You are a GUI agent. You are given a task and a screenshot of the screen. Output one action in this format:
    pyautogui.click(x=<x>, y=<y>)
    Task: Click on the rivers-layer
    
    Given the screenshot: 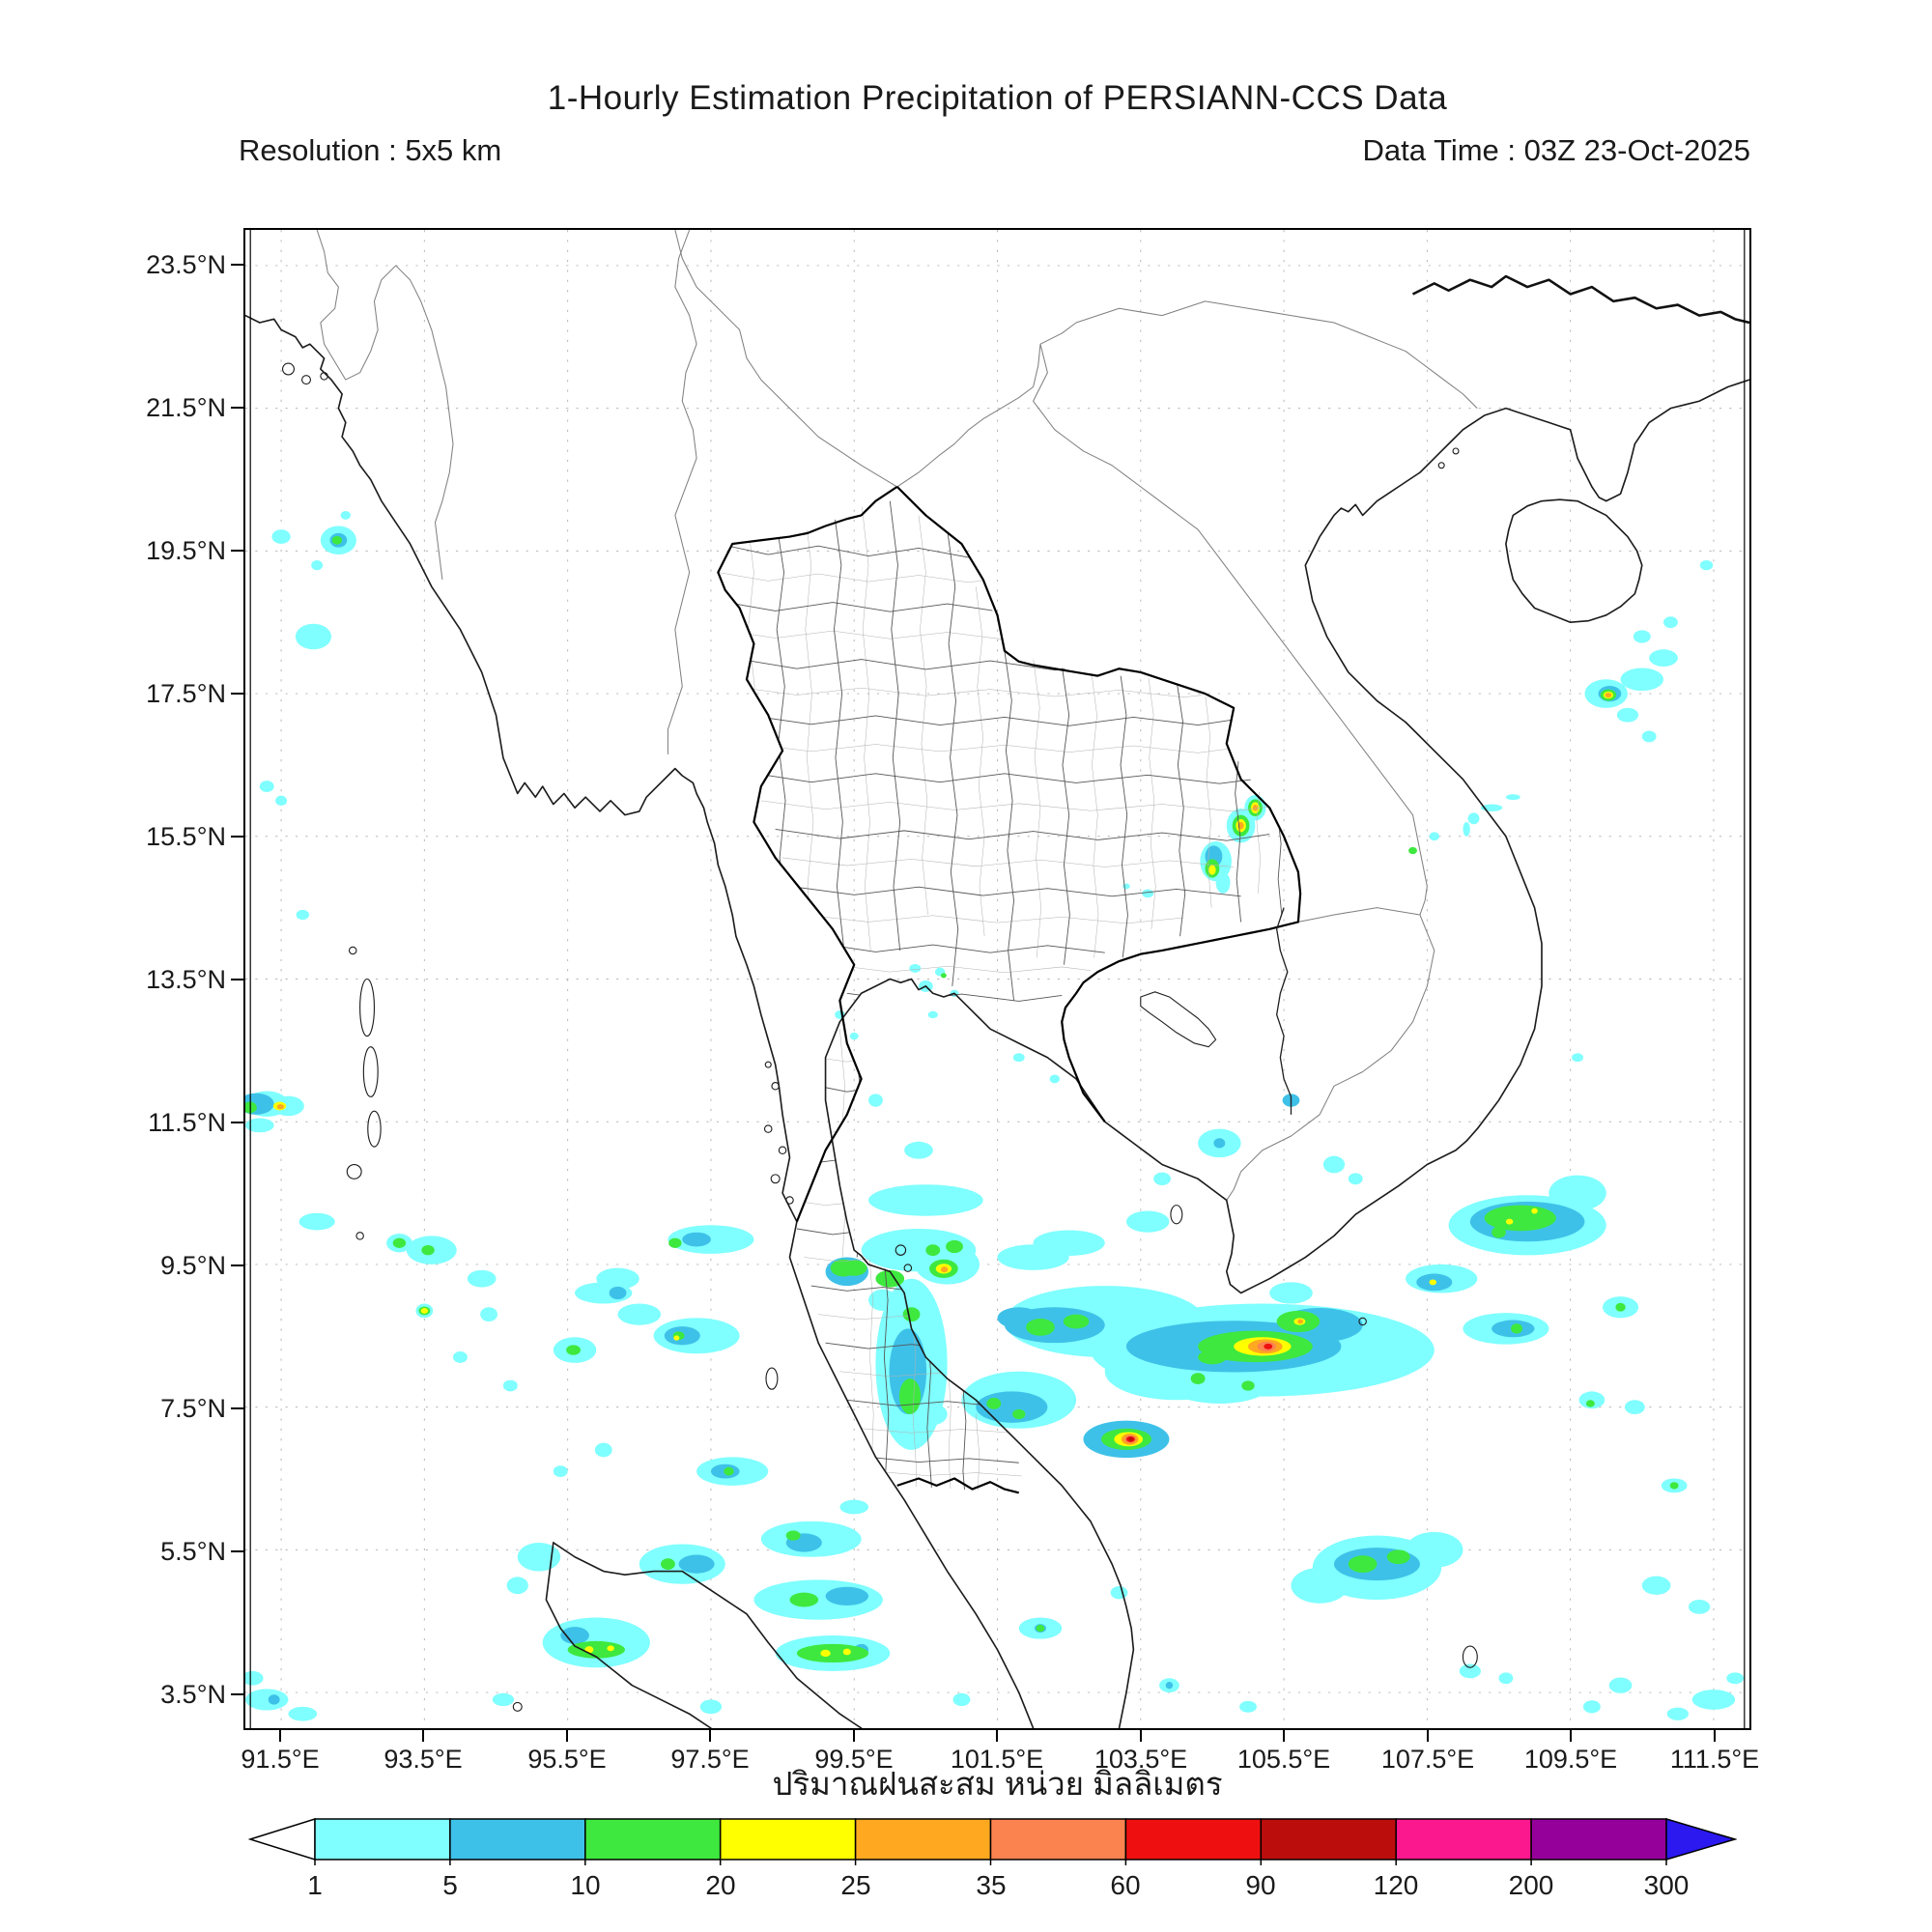 What is the action you would take?
    pyautogui.click(x=1444, y=694)
    